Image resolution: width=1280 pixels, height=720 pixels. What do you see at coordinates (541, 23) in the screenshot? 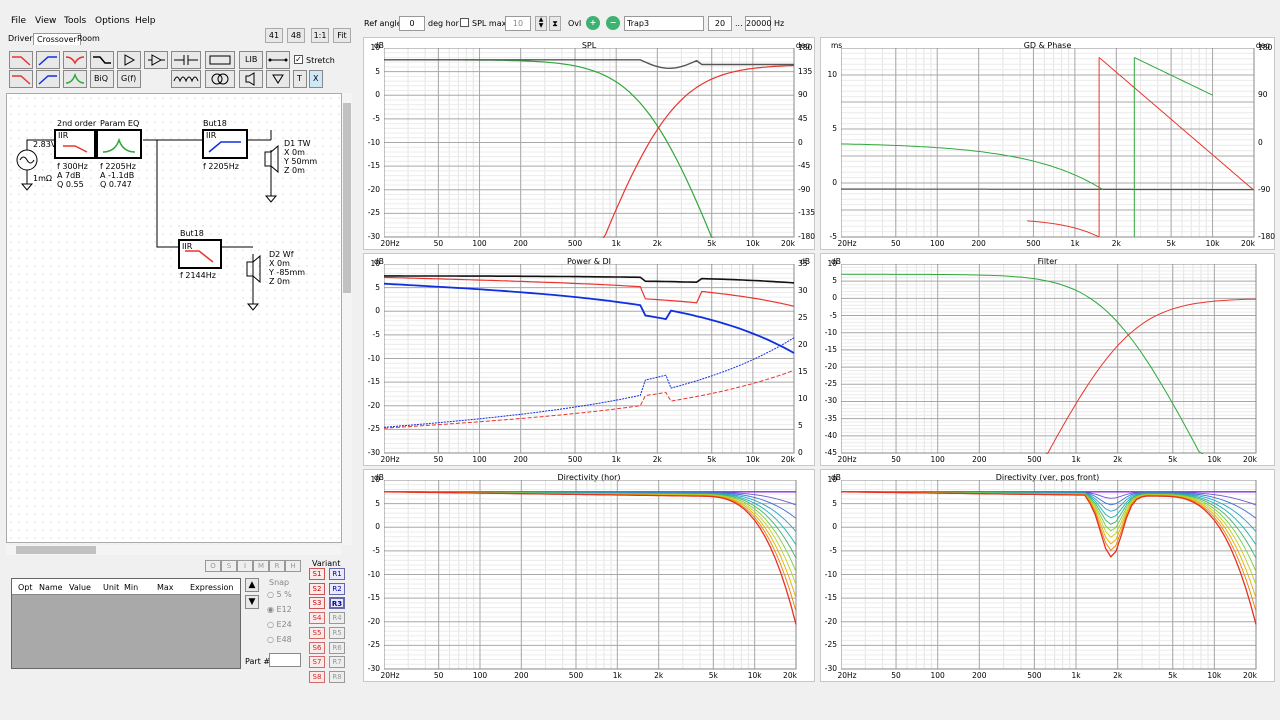
I see `spl-max-spinner: ▲ ▼` at bounding box center [541, 23].